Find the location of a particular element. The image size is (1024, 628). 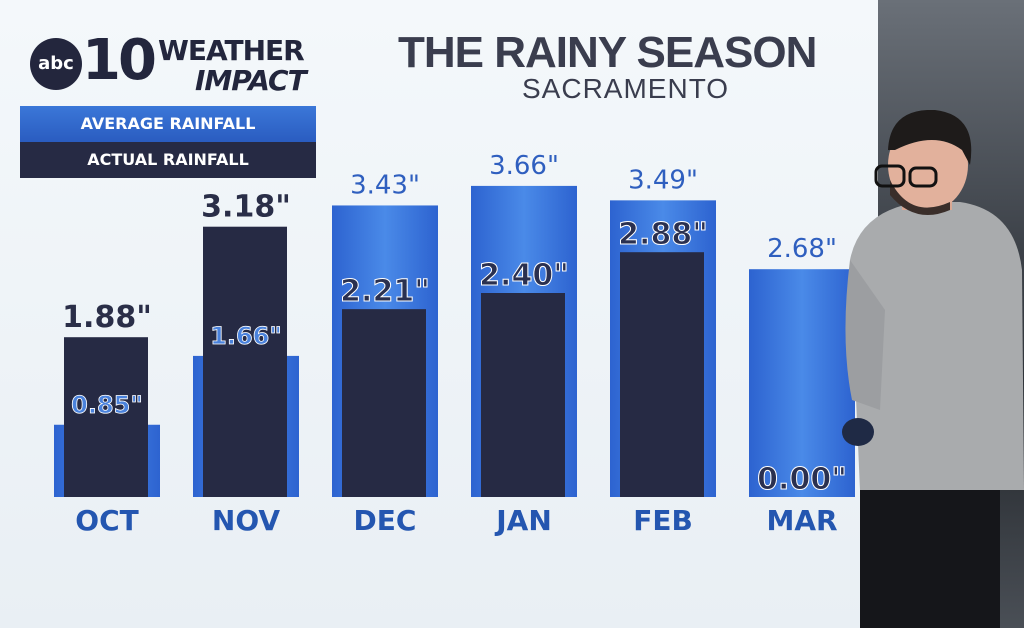

legend-average: AVERAGE RAINFALL is located at coordinates (168, 124).